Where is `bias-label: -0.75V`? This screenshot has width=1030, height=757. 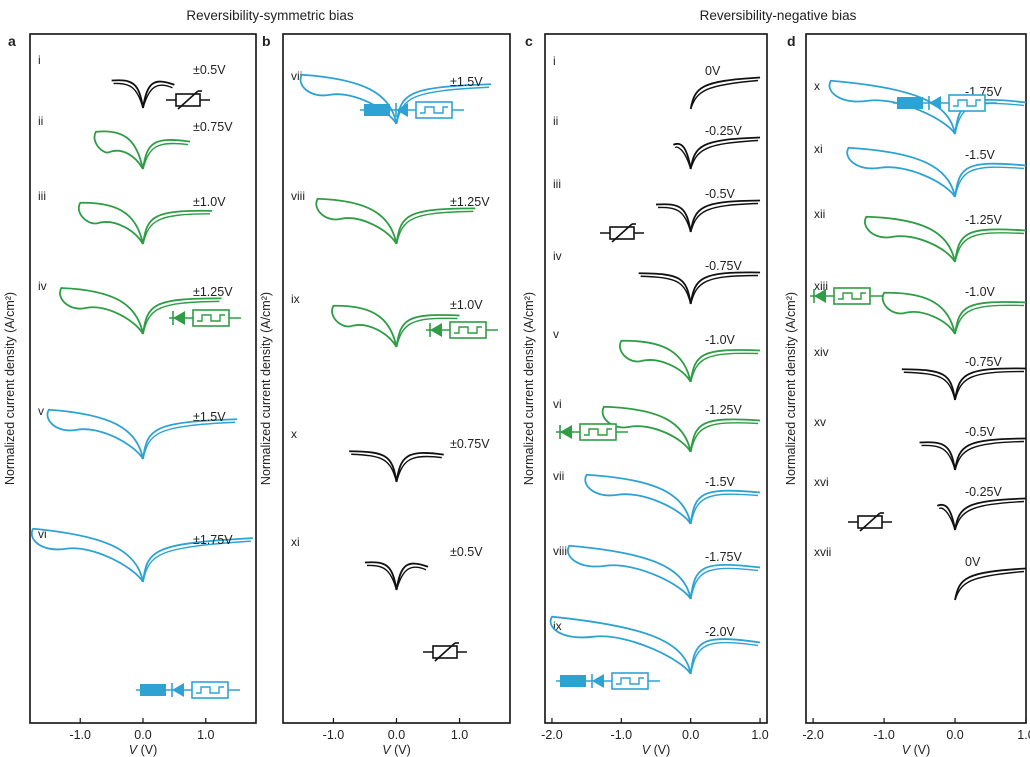 bias-label: -0.75V is located at coordinates (983, 362).